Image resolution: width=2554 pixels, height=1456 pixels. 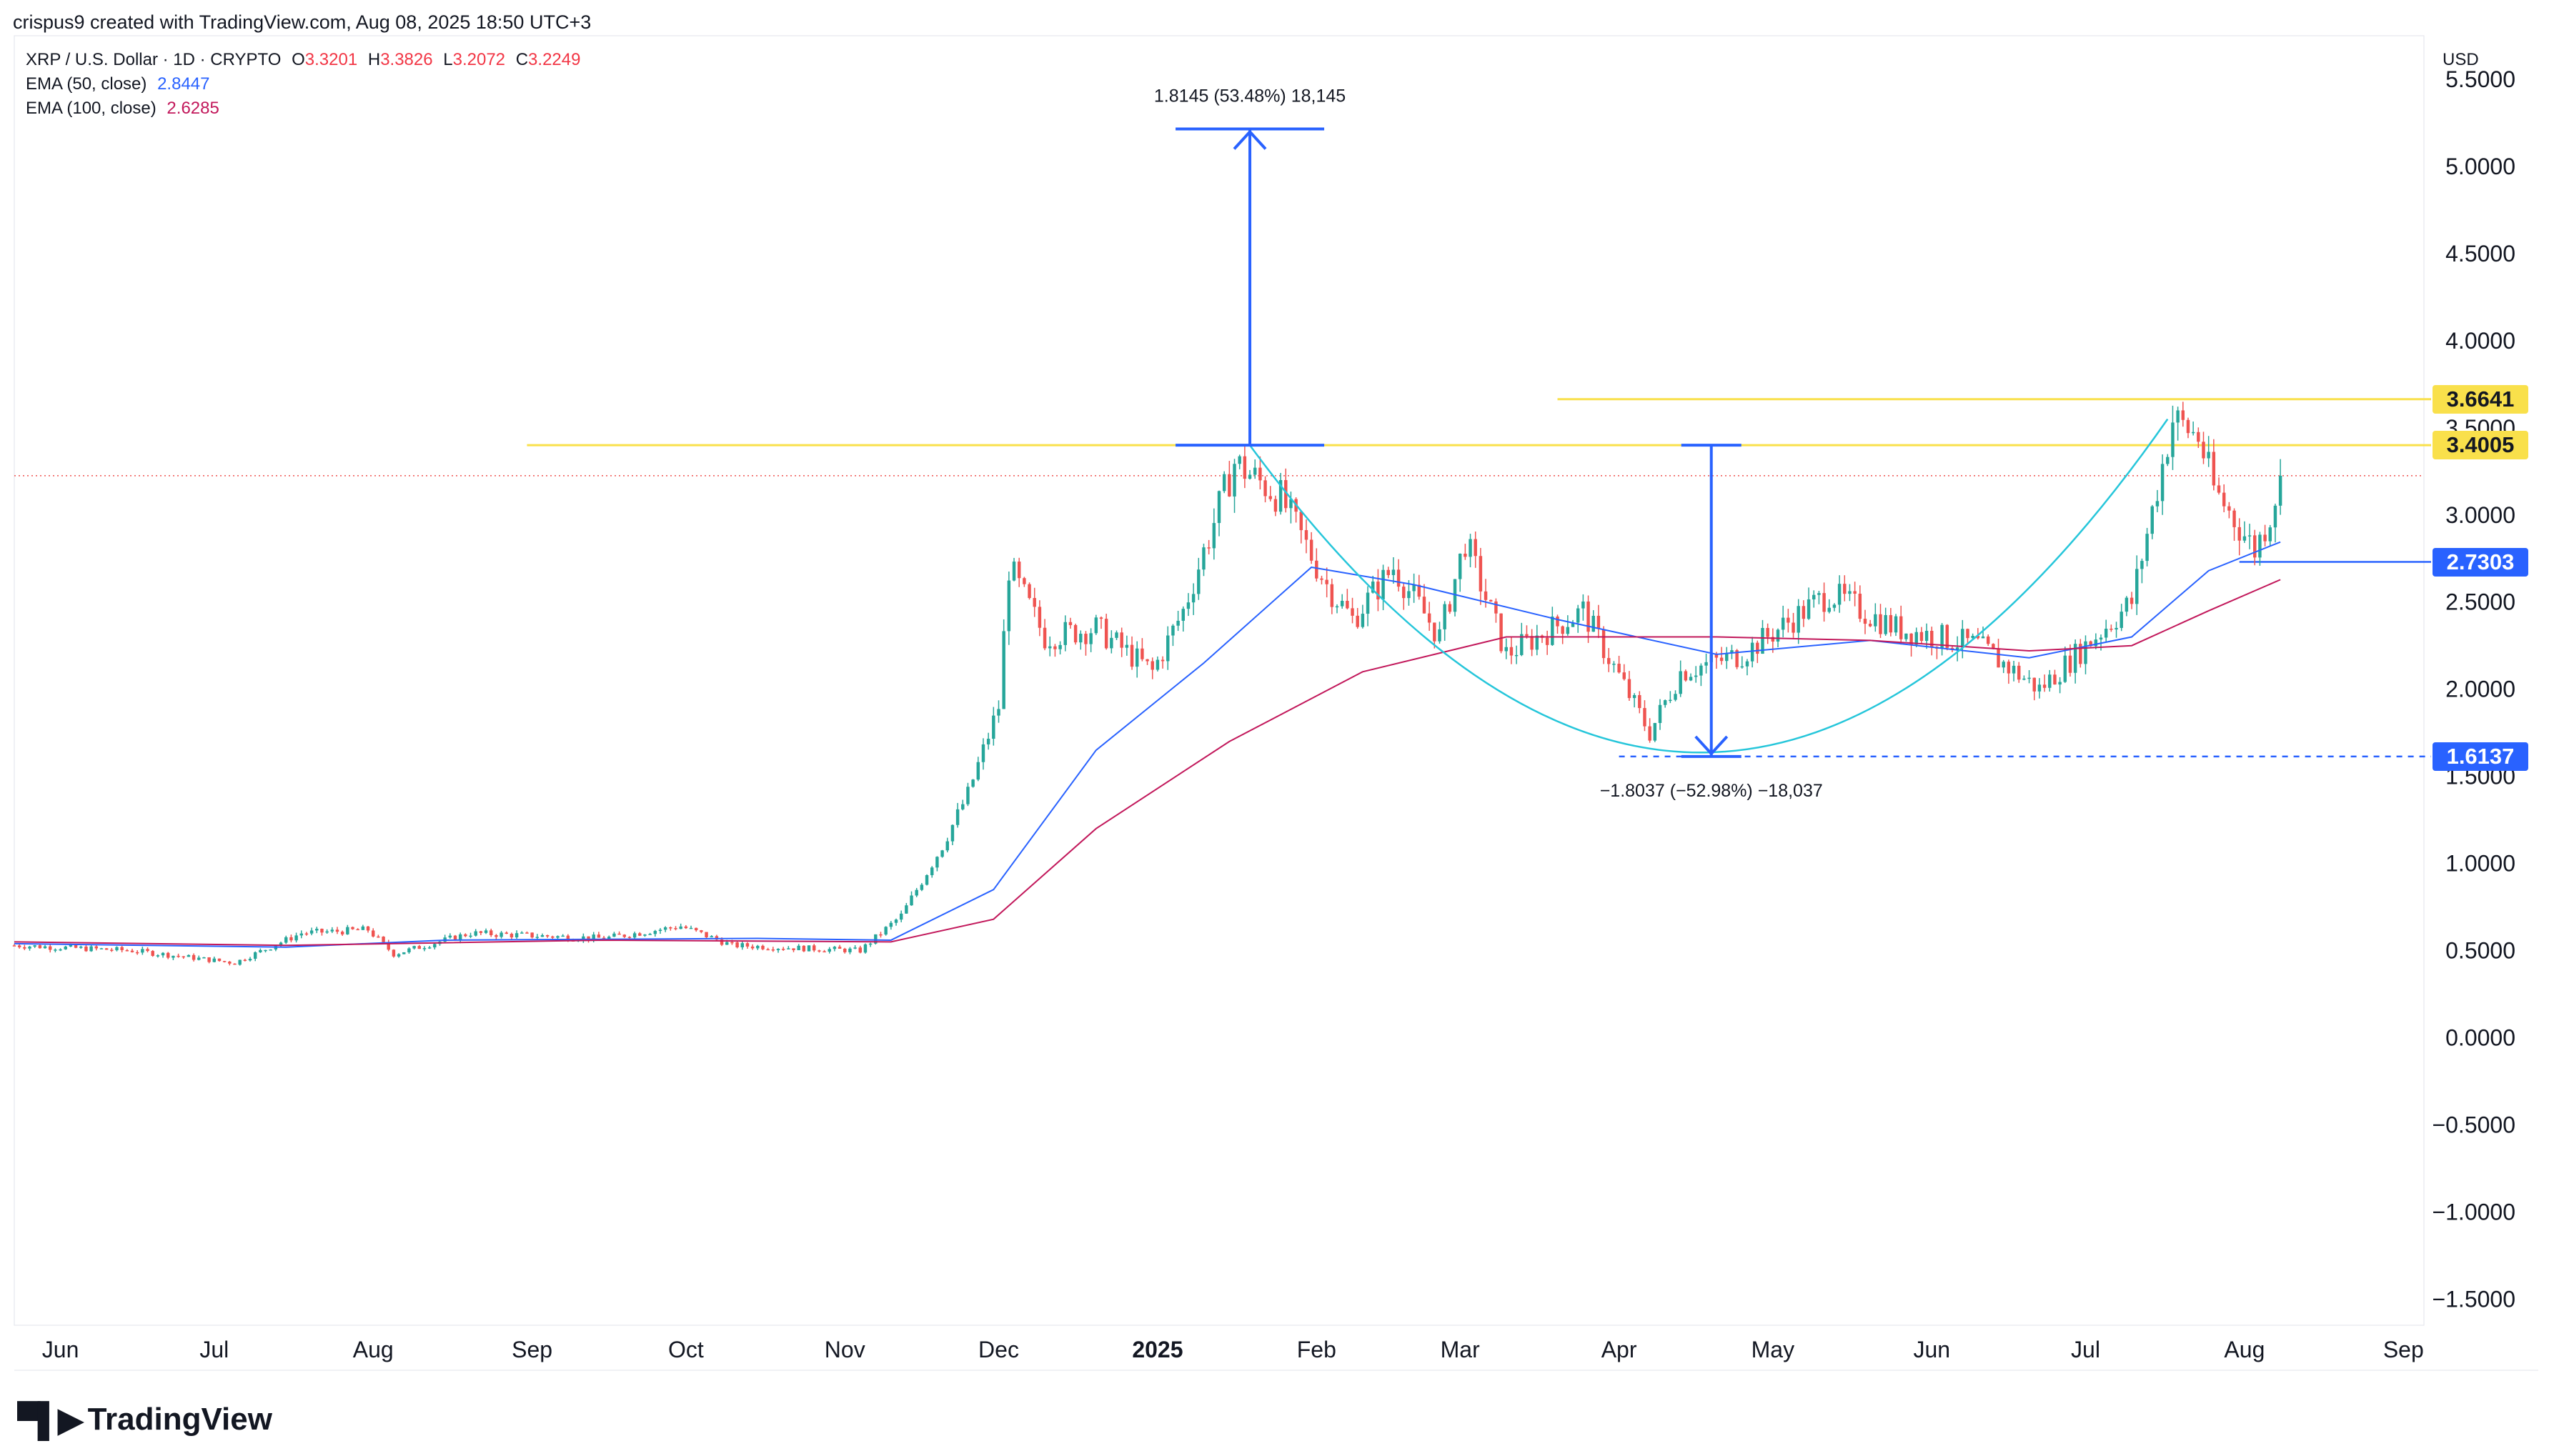 What do you see at coordinates (2461, 59) in the screenshot?
I see `currency-label: USD` at bounding box center [2461, 59].